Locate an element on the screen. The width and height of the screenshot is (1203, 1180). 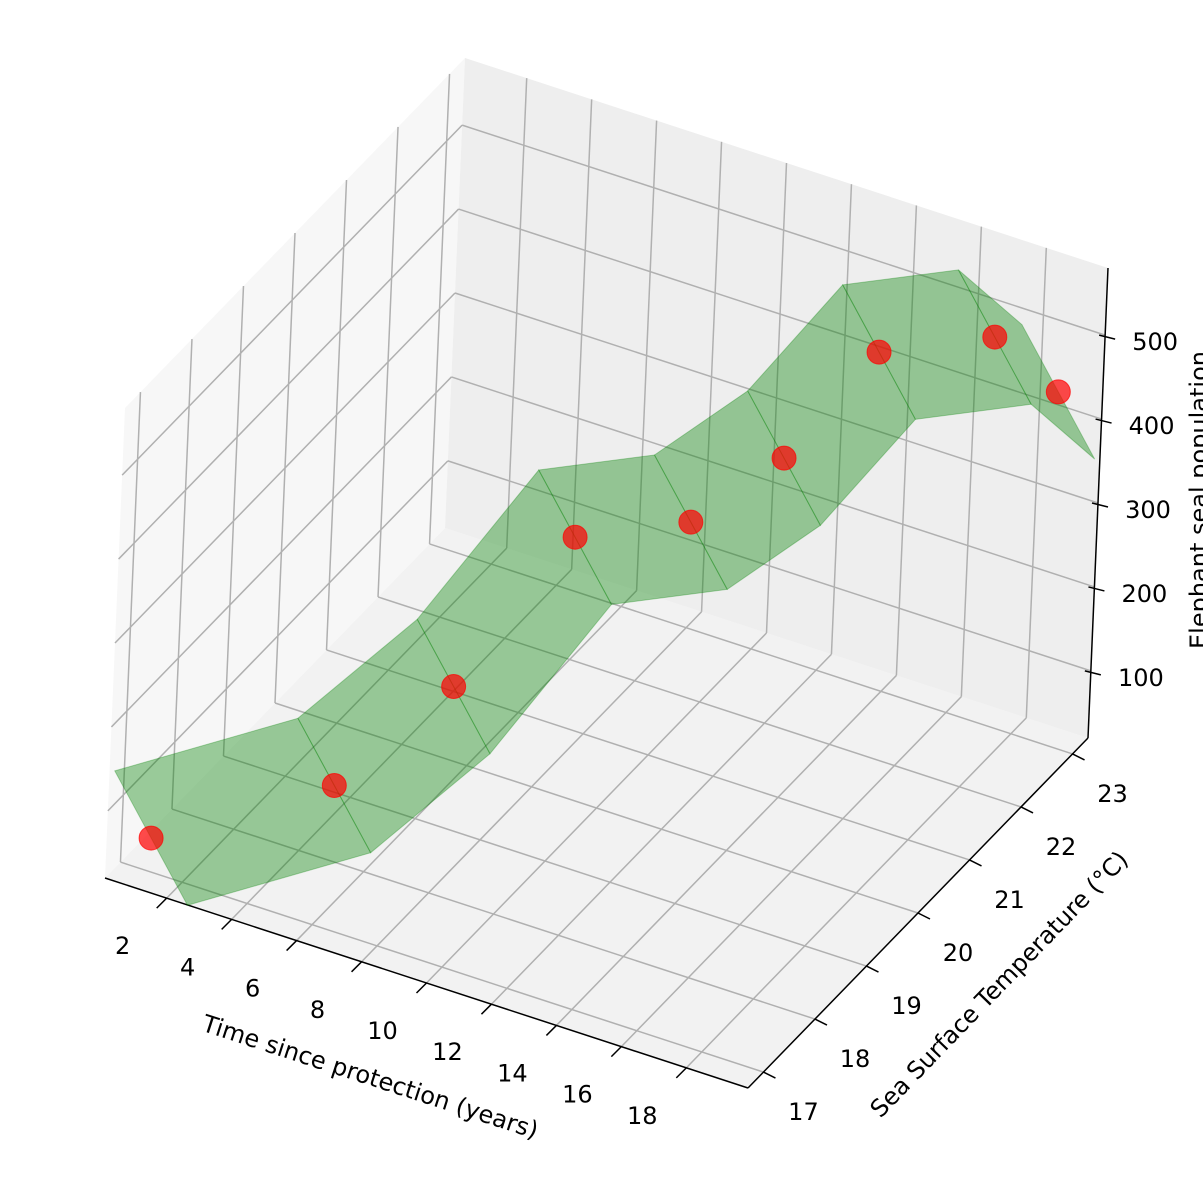
y-tick-label: 21 is located at coordinates (1009, 900).